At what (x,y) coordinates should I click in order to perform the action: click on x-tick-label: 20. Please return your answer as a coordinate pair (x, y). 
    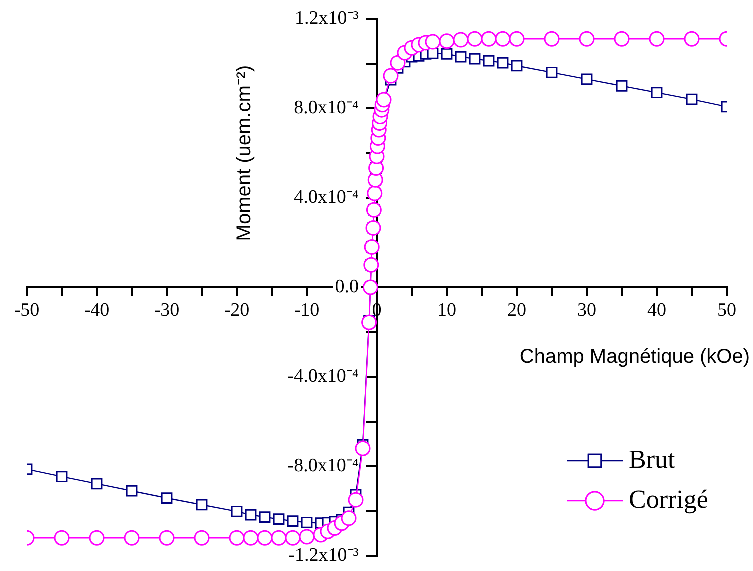
    Looking at the image, I should click on (517, 310).